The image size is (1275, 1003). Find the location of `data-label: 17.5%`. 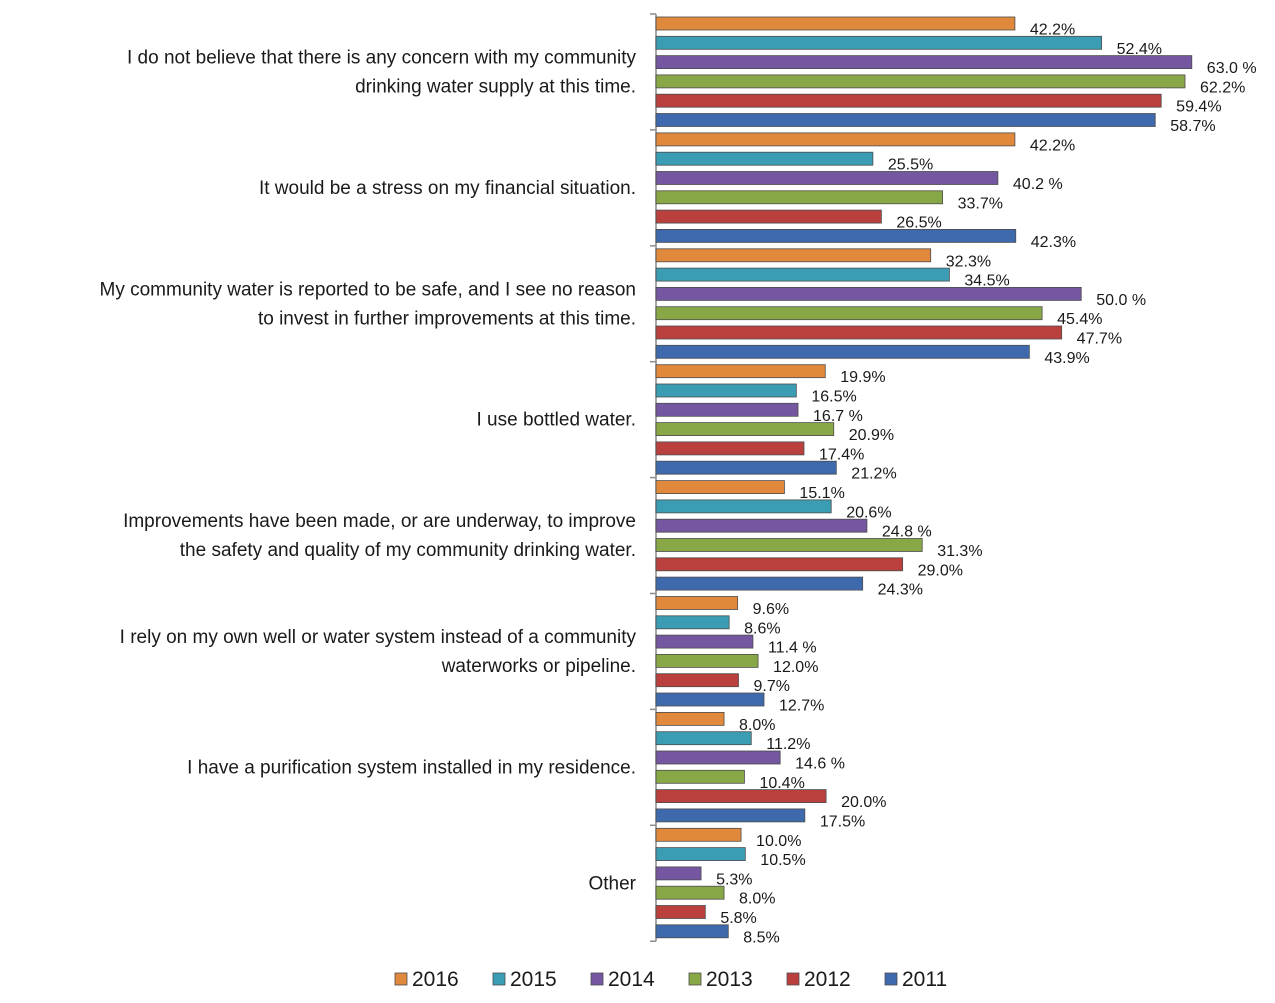

data-label: 17.5% is located at coordinates (842, 821).